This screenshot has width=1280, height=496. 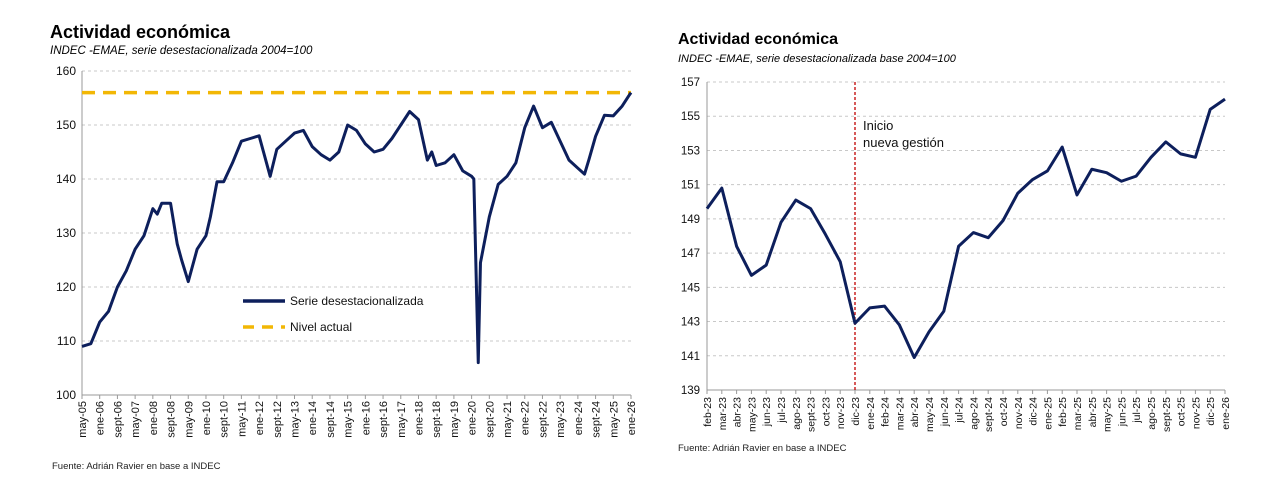 What do you see at coordinates (690, 357) in the screenshot?
I see `right-y-tick-label: 141` at bounding box center [690, 357].